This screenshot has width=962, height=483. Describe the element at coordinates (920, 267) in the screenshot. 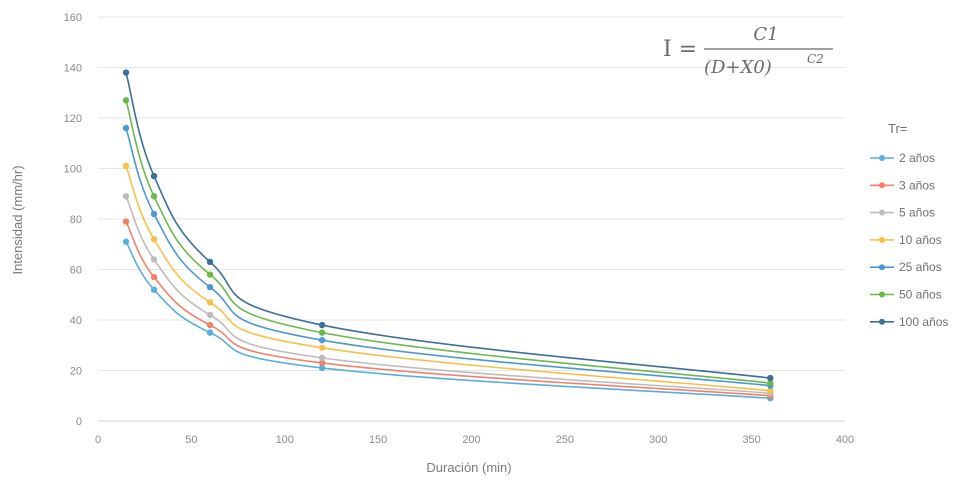

I see `legend-label: 25 años` at that location.